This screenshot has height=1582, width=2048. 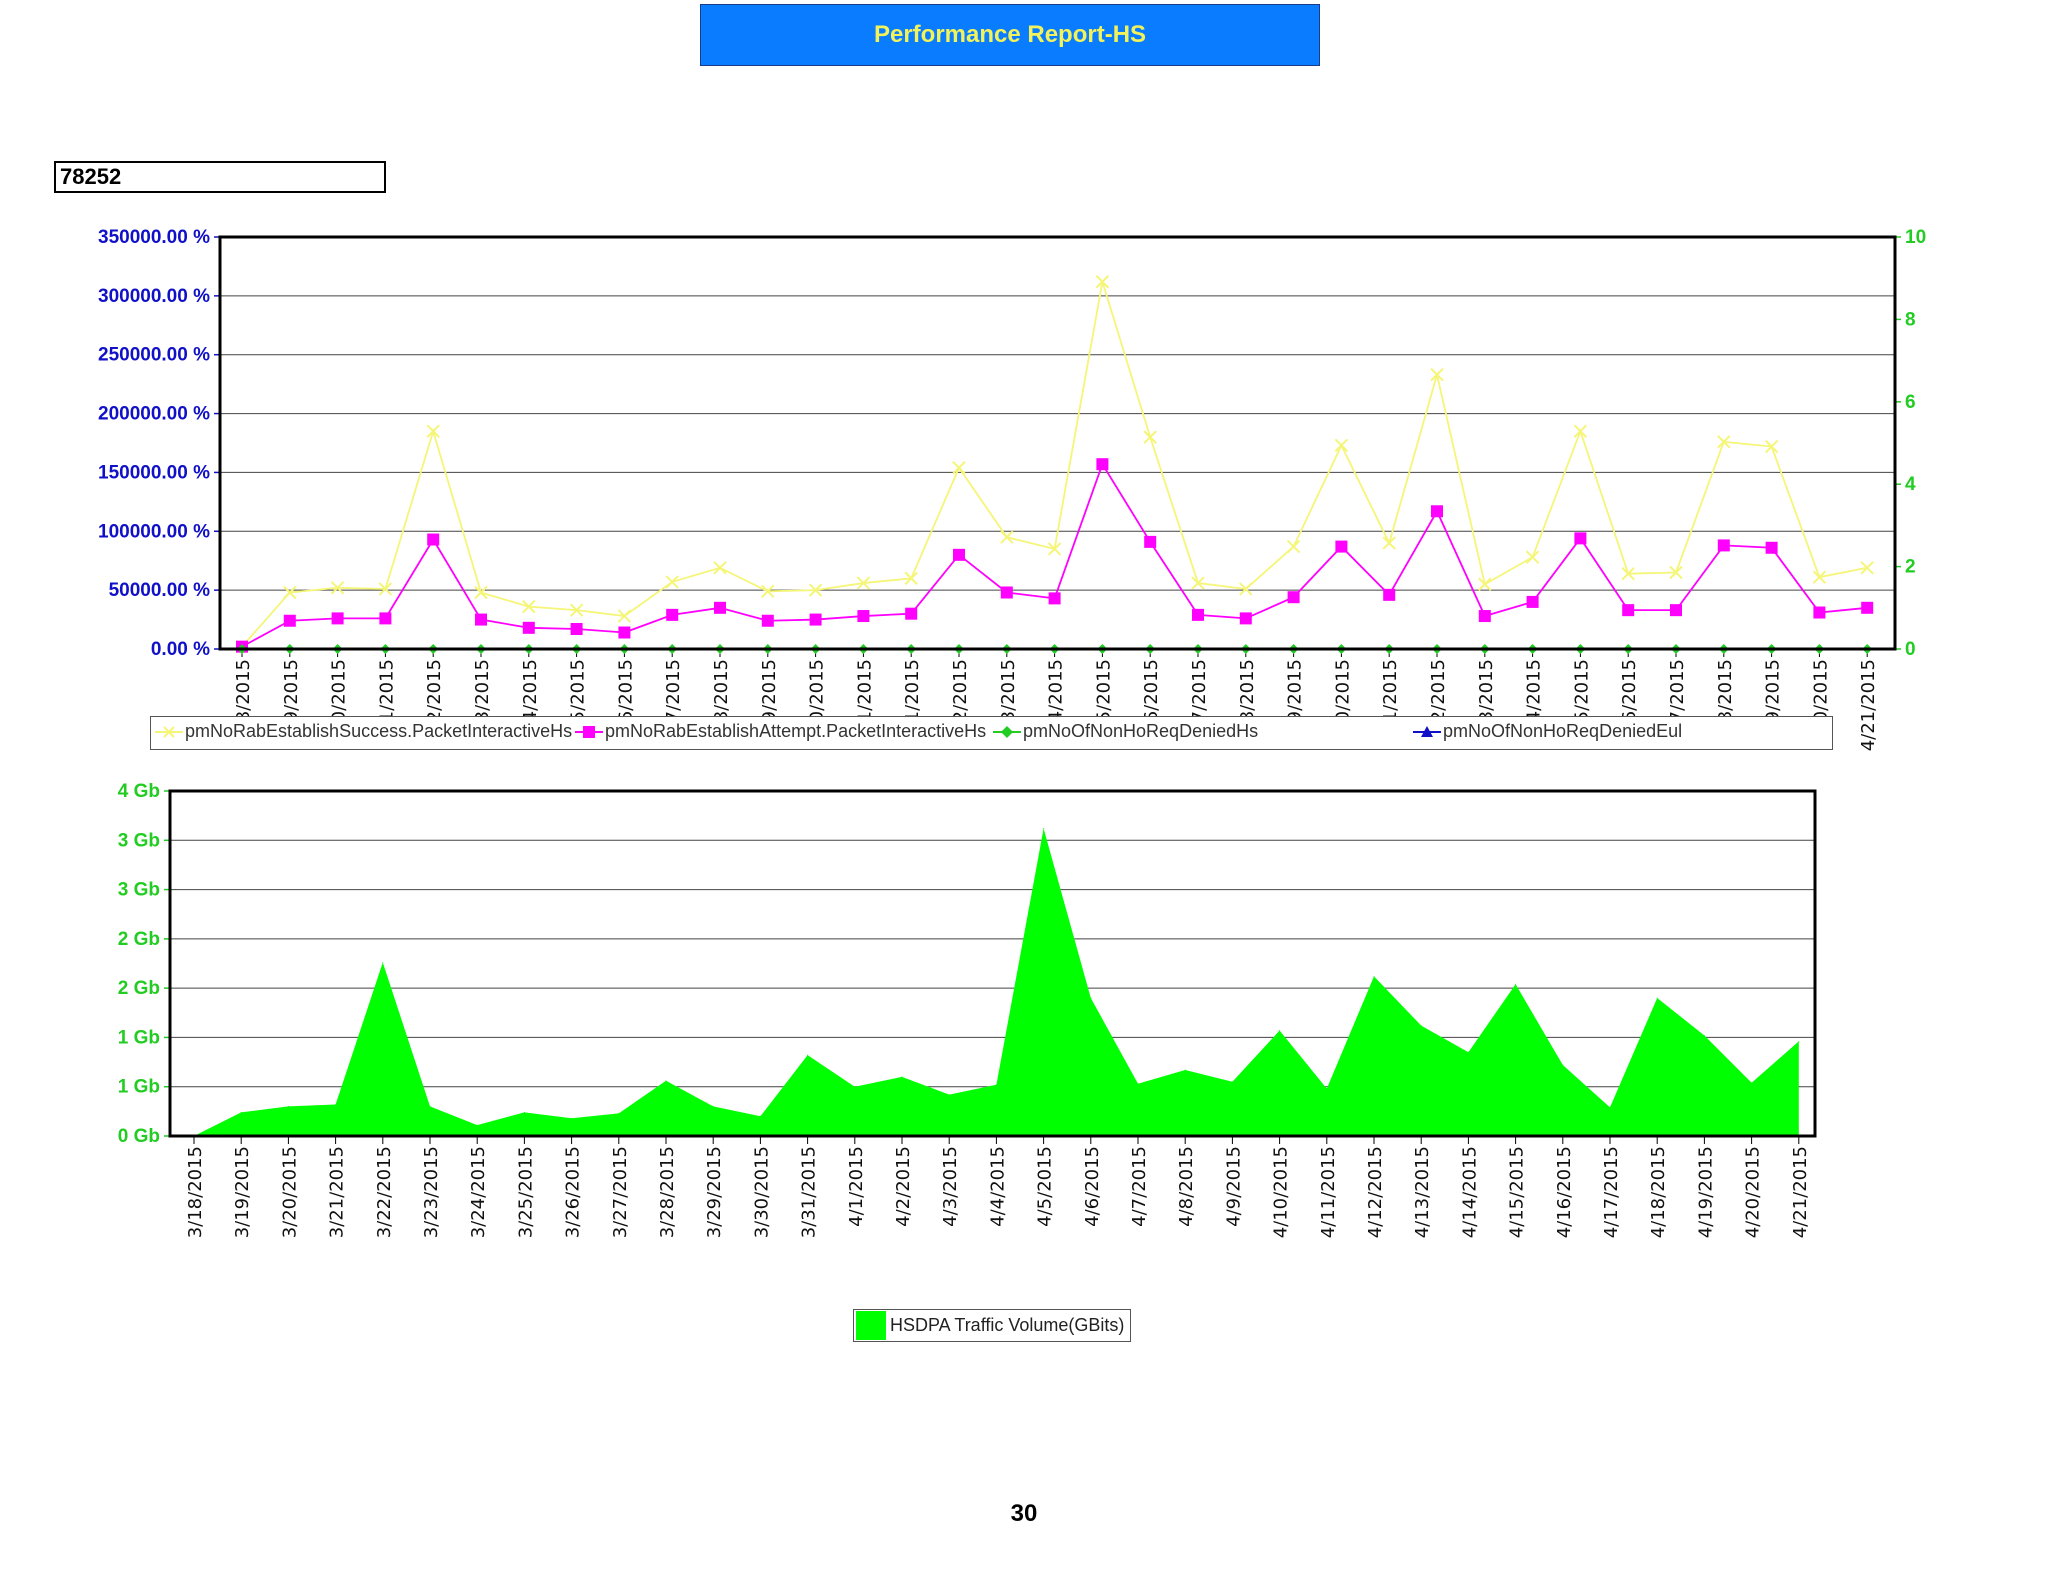 I want to click on left-axis-tick-label: 200000.00 %, so click(x=154, y=414).